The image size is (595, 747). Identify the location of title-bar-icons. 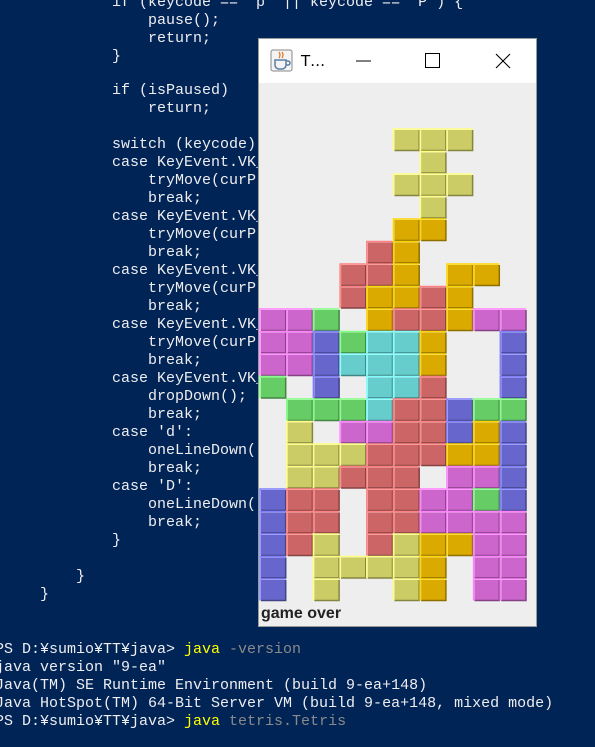
(390, 60).